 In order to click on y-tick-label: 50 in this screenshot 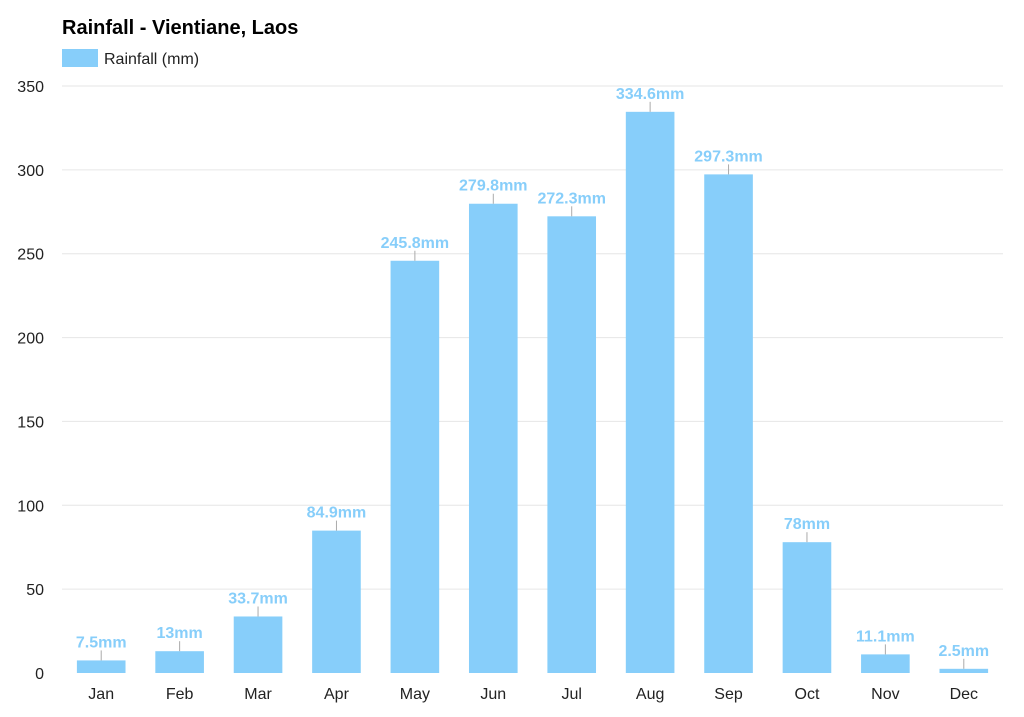, I will do `click(35, 590)`.